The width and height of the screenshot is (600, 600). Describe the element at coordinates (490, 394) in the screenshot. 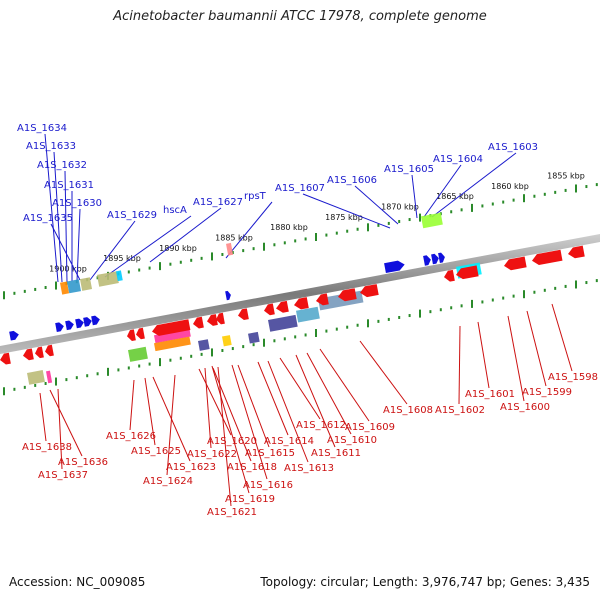

I see `reverse-gene-label: A1S_1601` at that location.